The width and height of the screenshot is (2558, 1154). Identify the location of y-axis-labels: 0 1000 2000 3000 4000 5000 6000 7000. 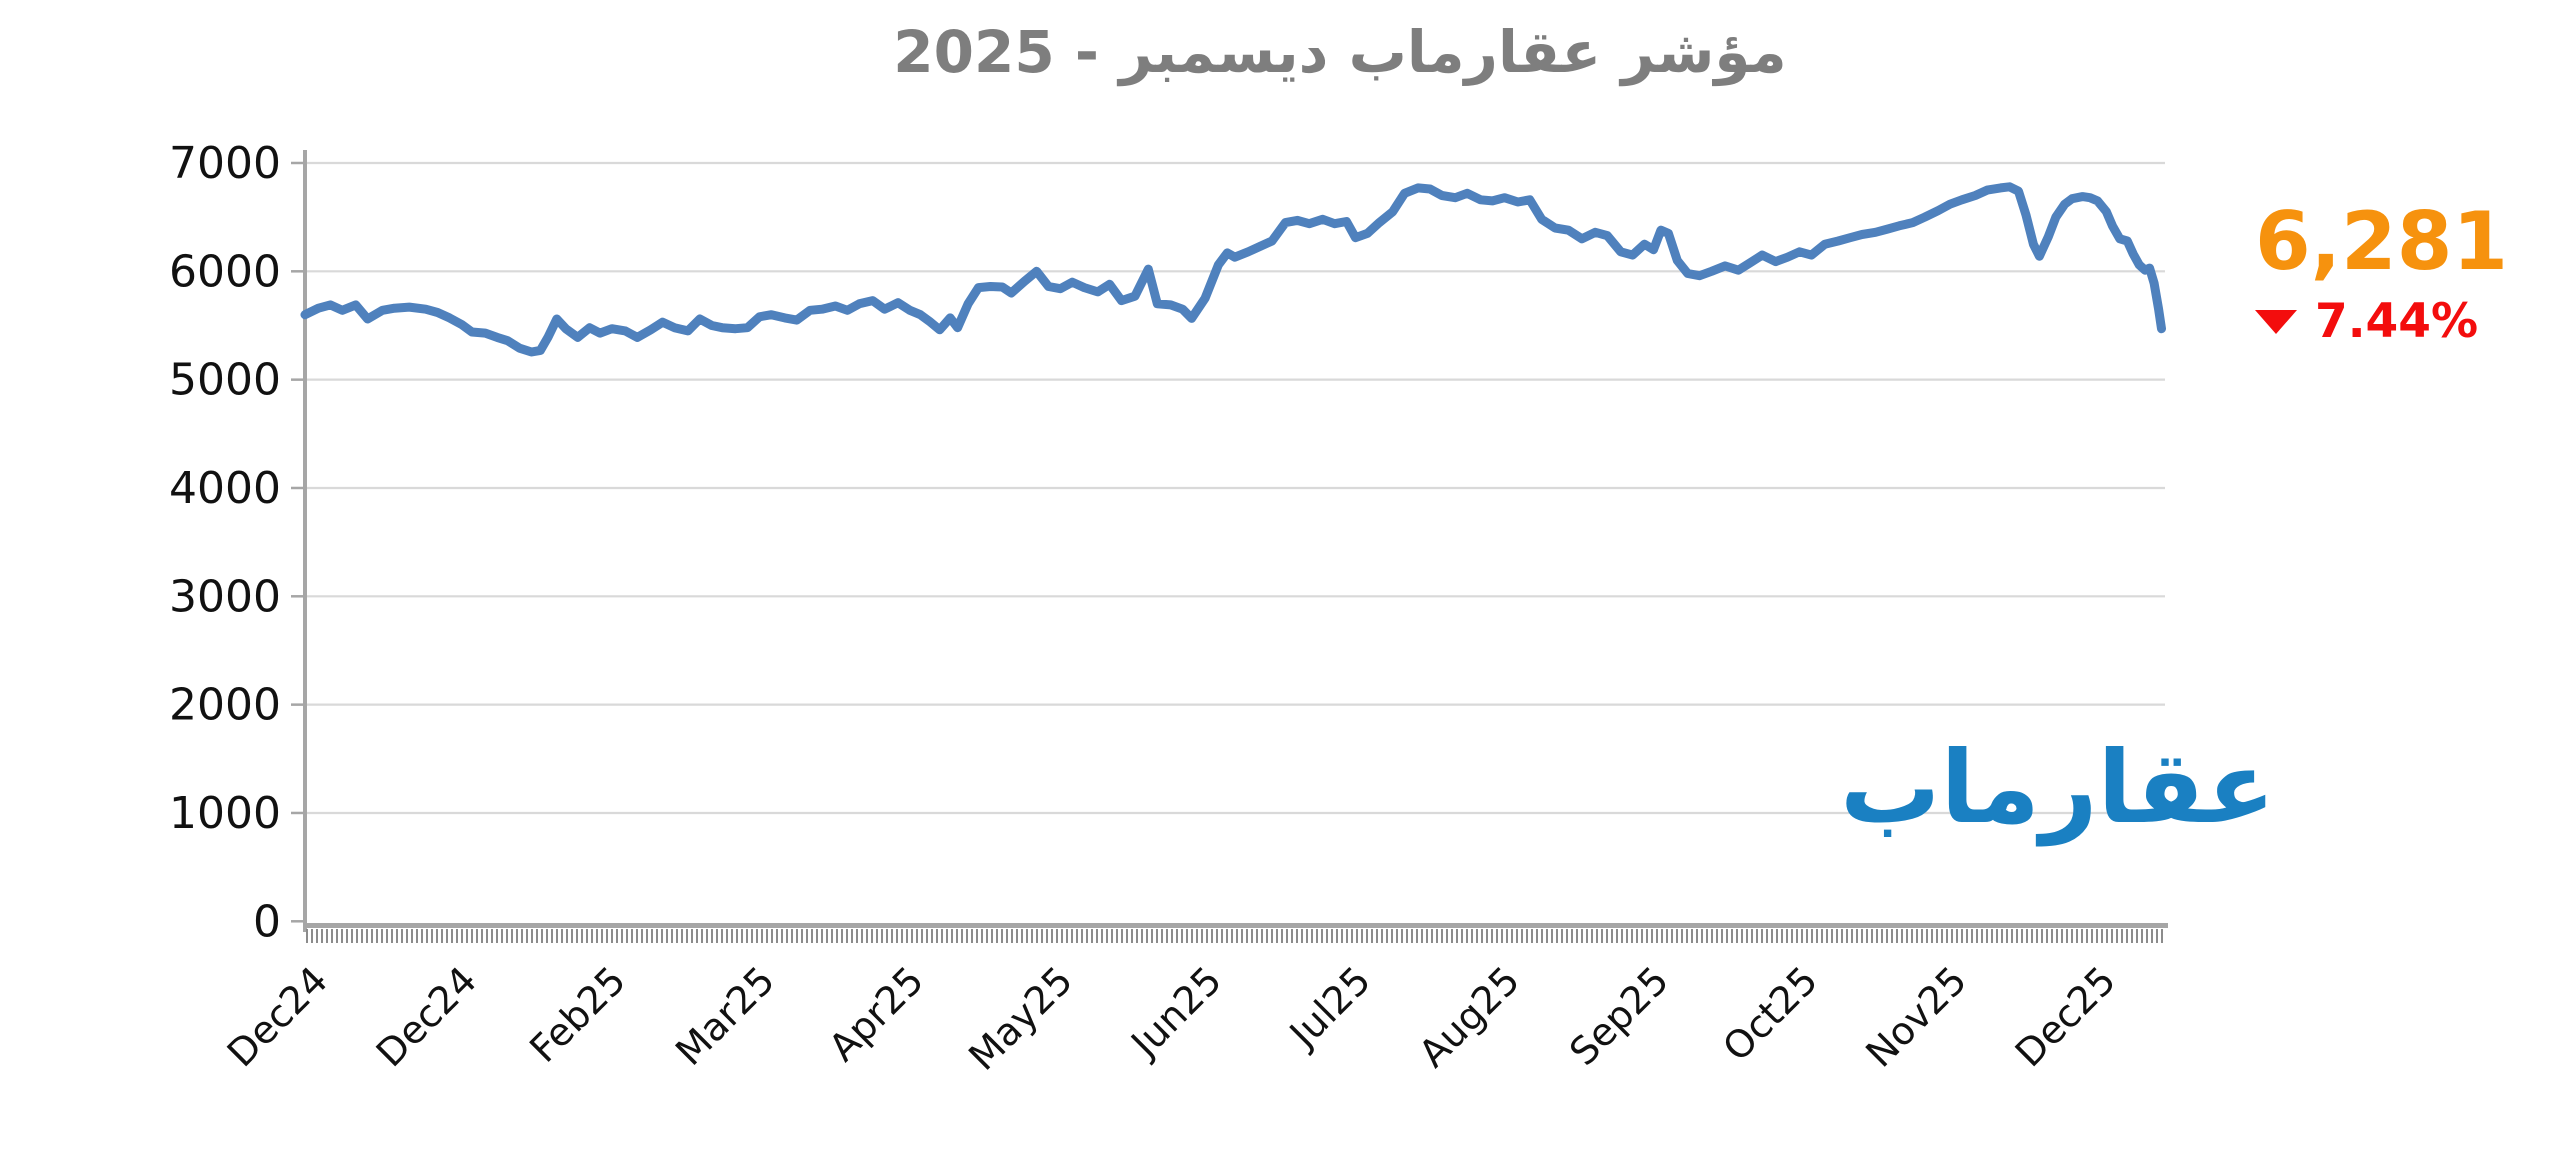
(225, 542).